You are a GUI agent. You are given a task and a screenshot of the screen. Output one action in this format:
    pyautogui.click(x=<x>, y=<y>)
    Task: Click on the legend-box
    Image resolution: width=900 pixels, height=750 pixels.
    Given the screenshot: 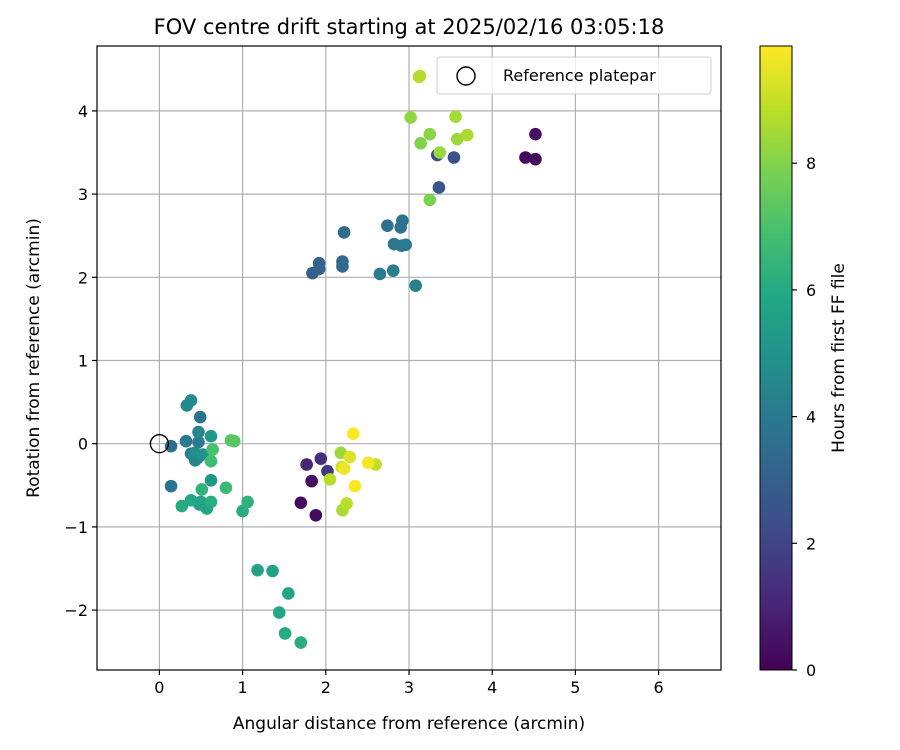 What is the action you would take?
    pyautogui.click(x=574, y=75)
    